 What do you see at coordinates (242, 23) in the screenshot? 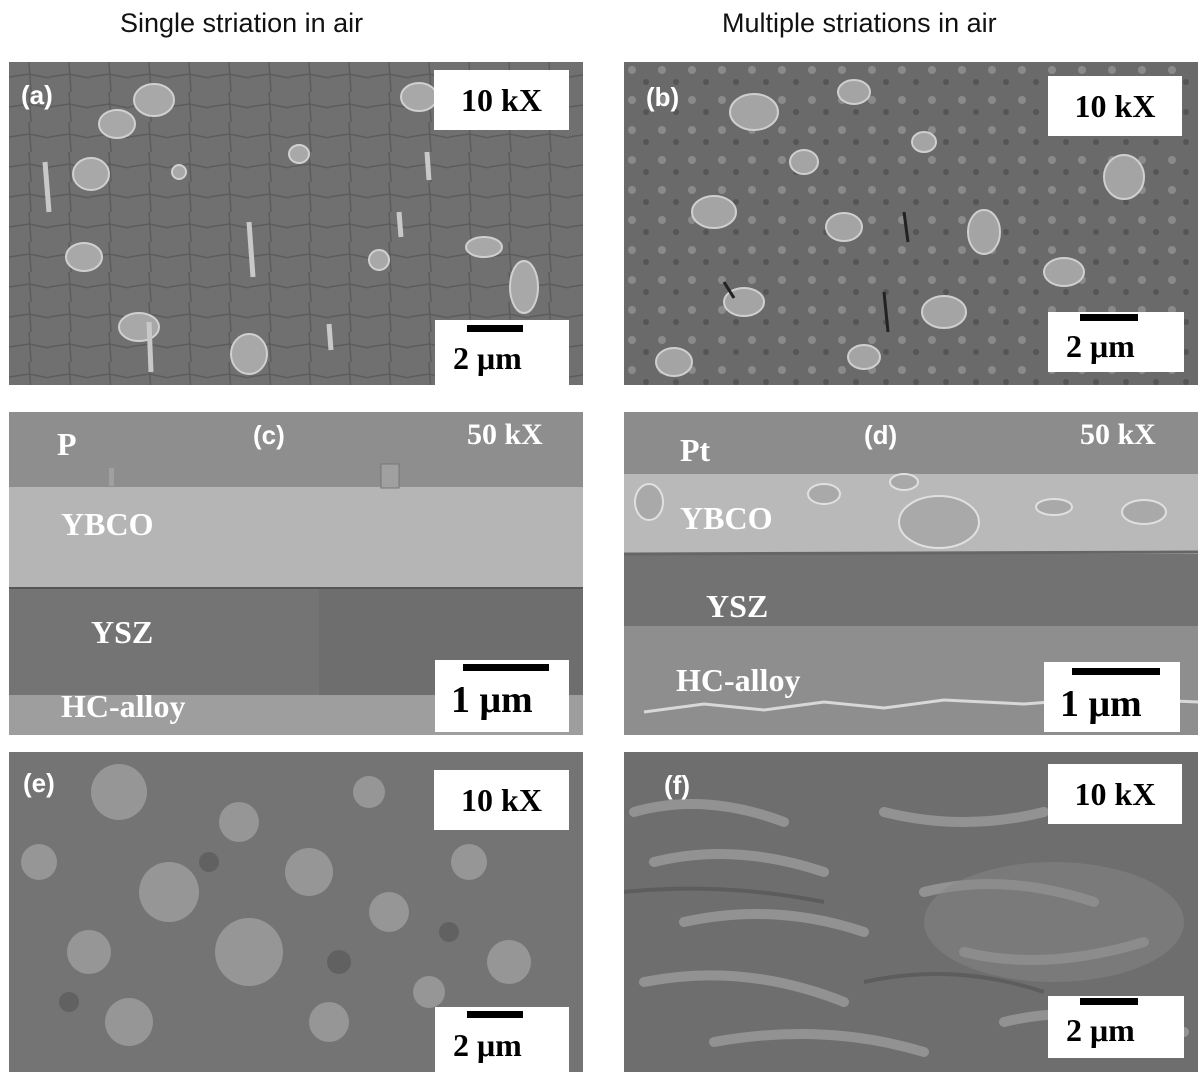
I see `column-title-left: Single striation in air` at bounding box center [242, 23].